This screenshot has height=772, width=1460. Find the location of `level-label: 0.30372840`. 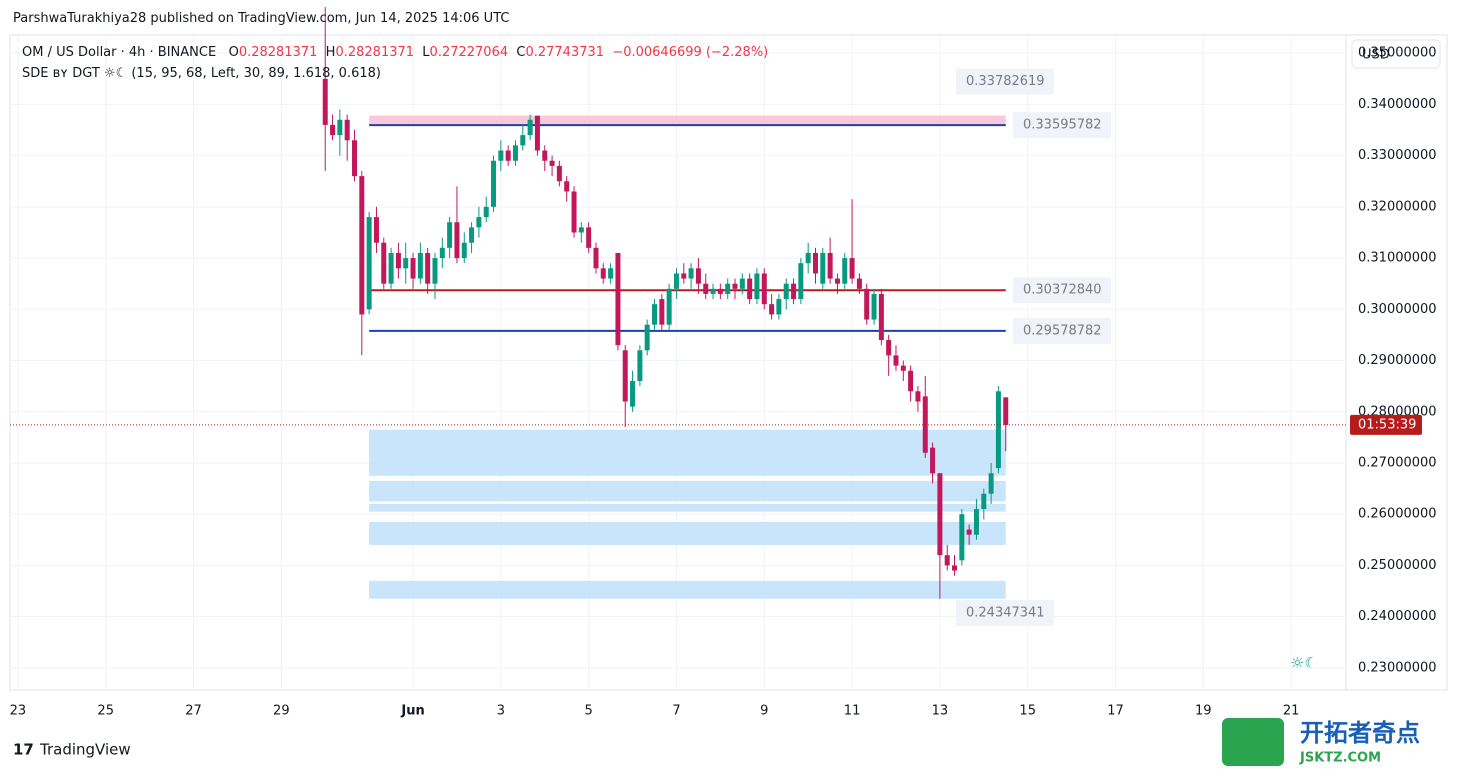

level-label: 0.30372840 is located at coordinates (1062, 290).